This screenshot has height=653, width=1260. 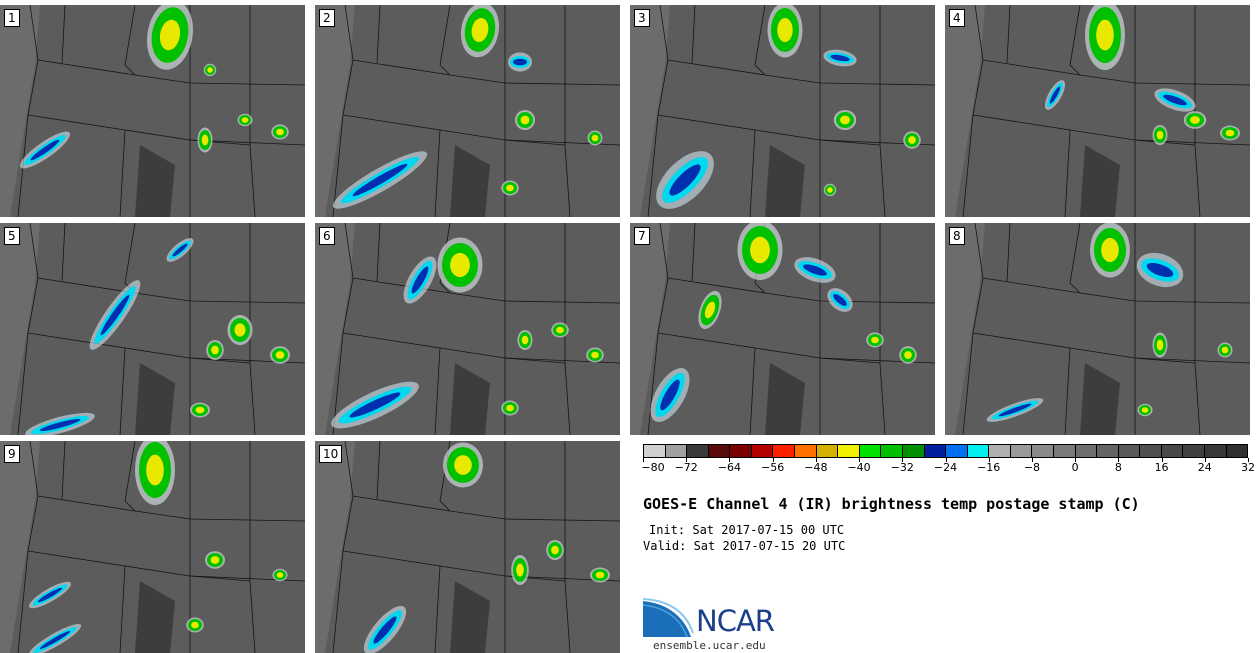 What do you see at coordinates (957, 18) in the screenshot?
I see `panel-label: 4` at bounding box center [957, 18].